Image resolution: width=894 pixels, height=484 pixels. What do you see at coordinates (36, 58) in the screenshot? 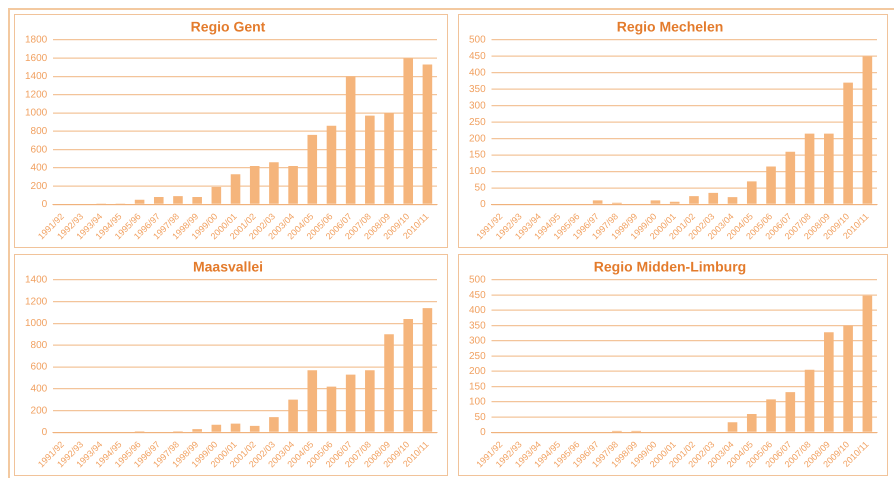
I see `y-tick-label: 1600` at bounding box center [36, 58].